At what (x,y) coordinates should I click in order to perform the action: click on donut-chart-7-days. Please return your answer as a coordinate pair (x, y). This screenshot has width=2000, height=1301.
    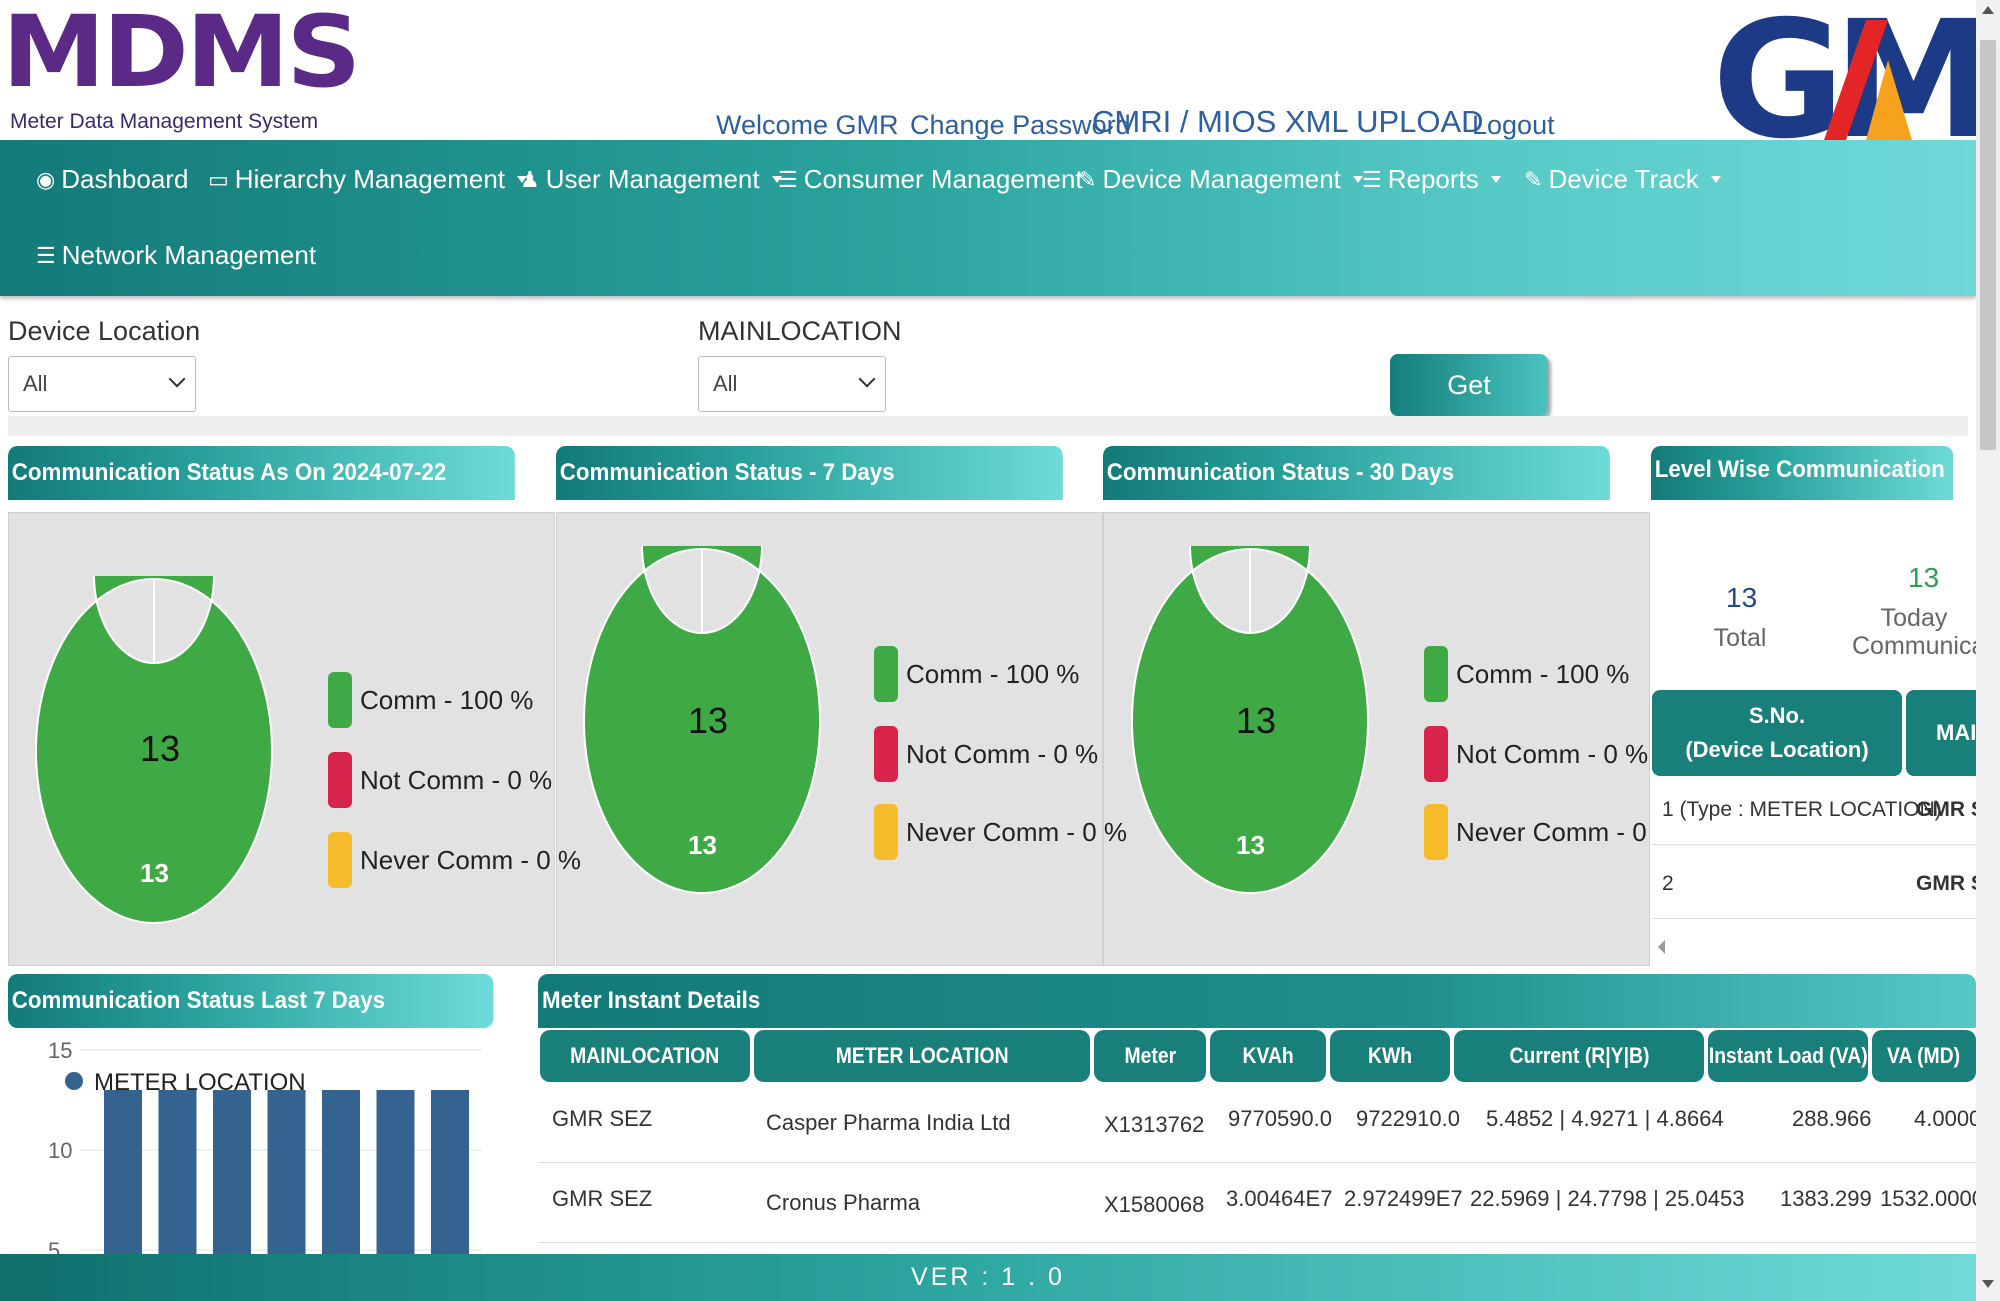
    Looking at the image, I should click on (702, 720).